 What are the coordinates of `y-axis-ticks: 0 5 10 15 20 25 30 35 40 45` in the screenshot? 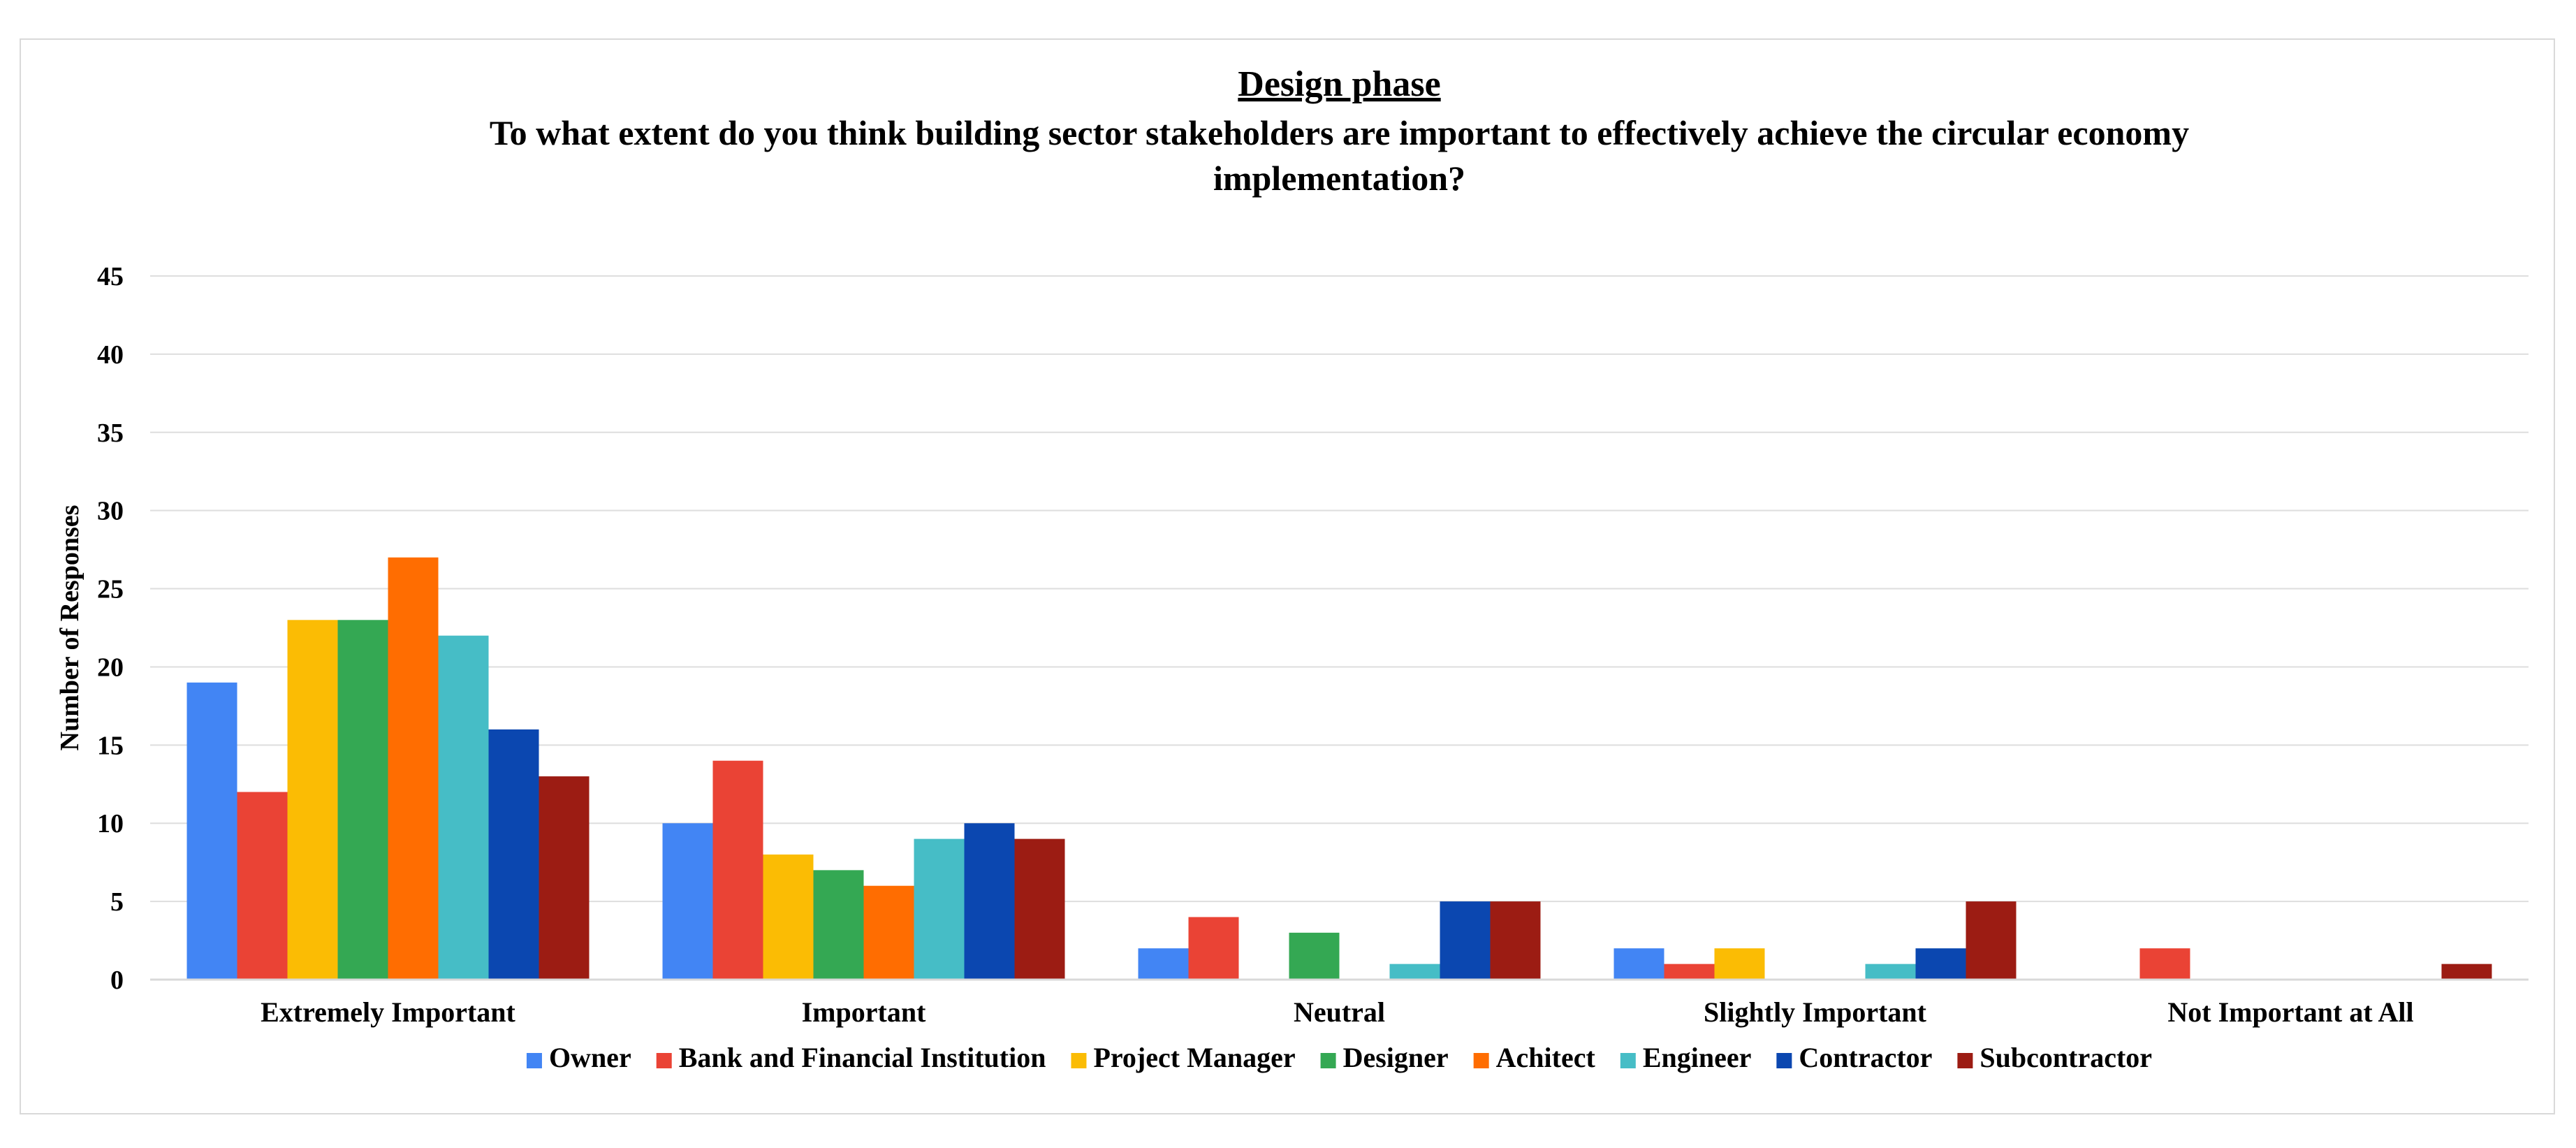 It's located at (110, 629).